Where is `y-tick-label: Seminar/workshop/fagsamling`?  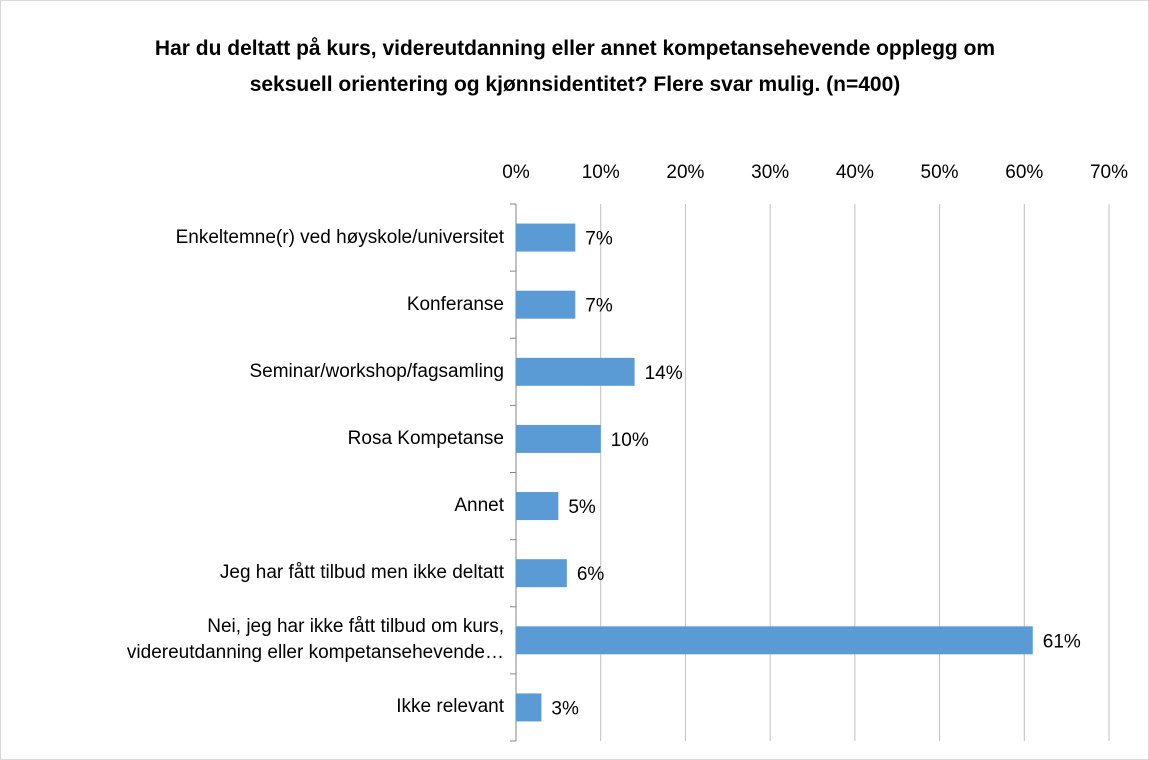 y-tick-label: Seminar/workshop/fagsamling is located at coordinates (376, 371).